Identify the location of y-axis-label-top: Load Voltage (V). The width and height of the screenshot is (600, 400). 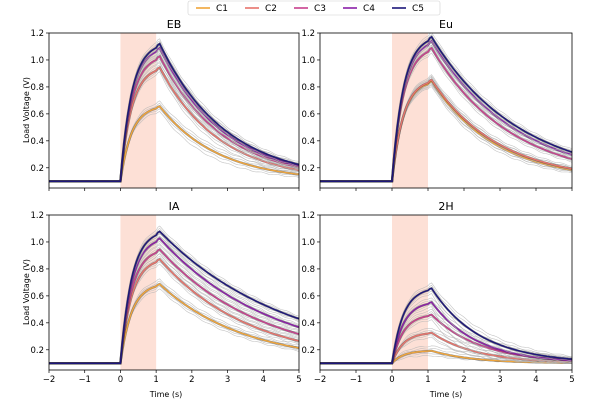
(26, 110).